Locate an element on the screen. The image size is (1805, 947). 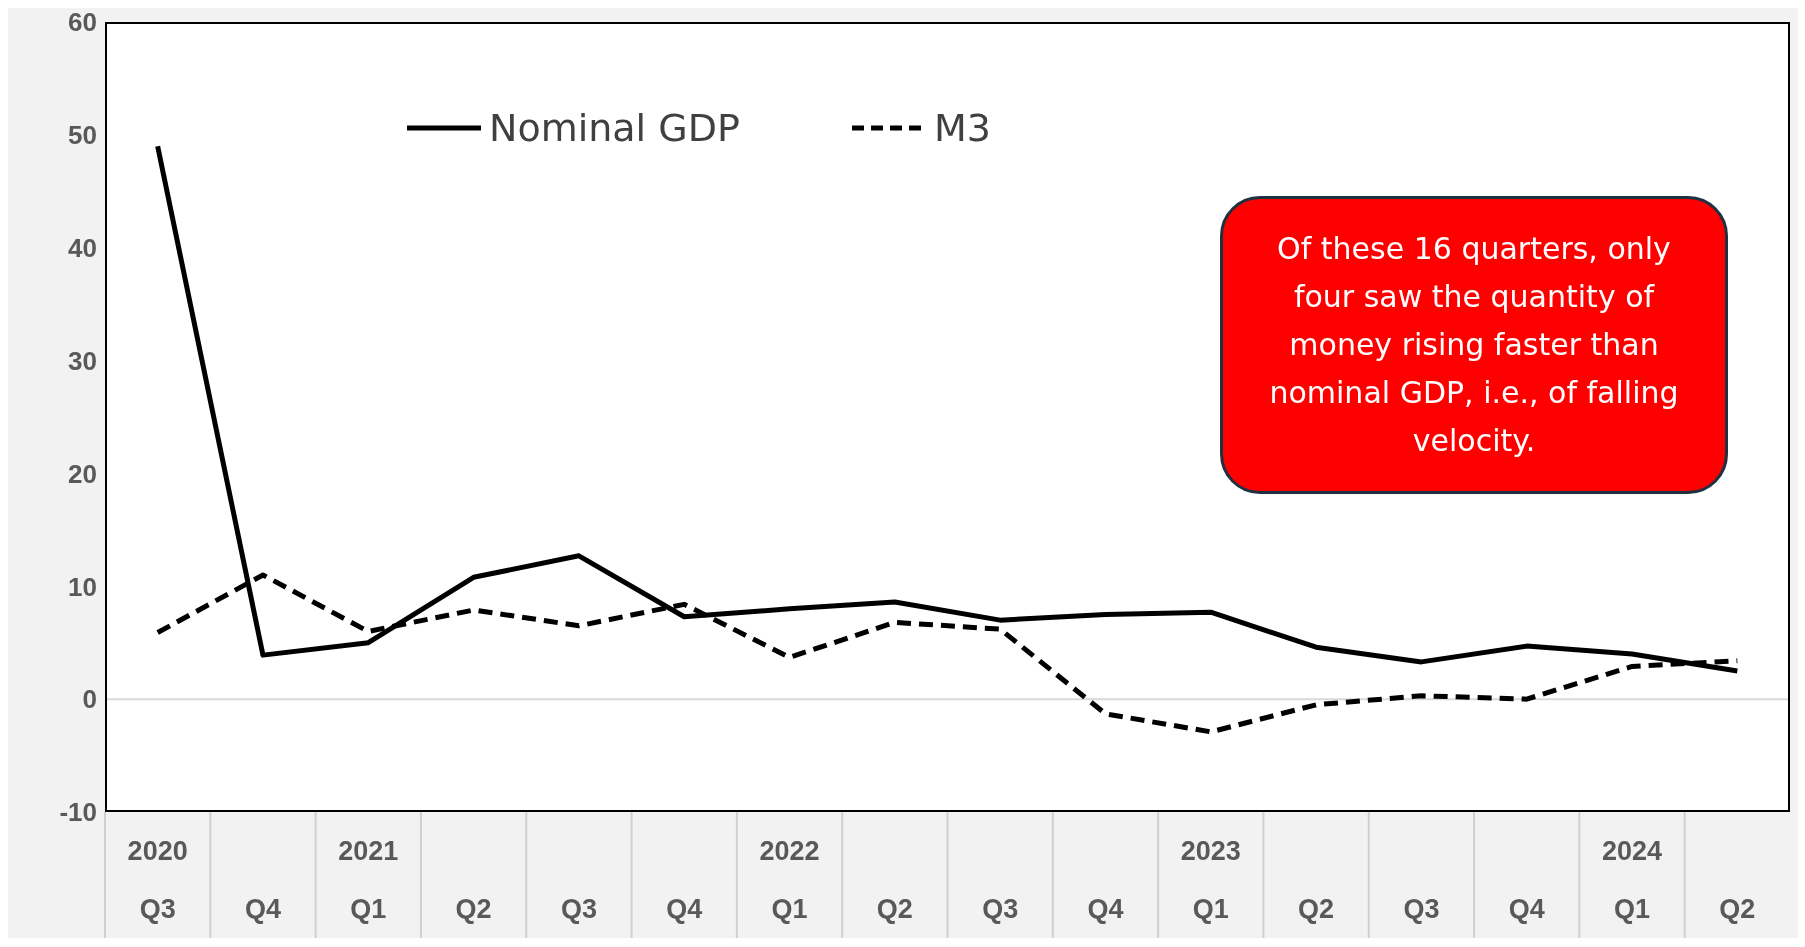
legend-label: M3 is located at coordinates (962, 128).